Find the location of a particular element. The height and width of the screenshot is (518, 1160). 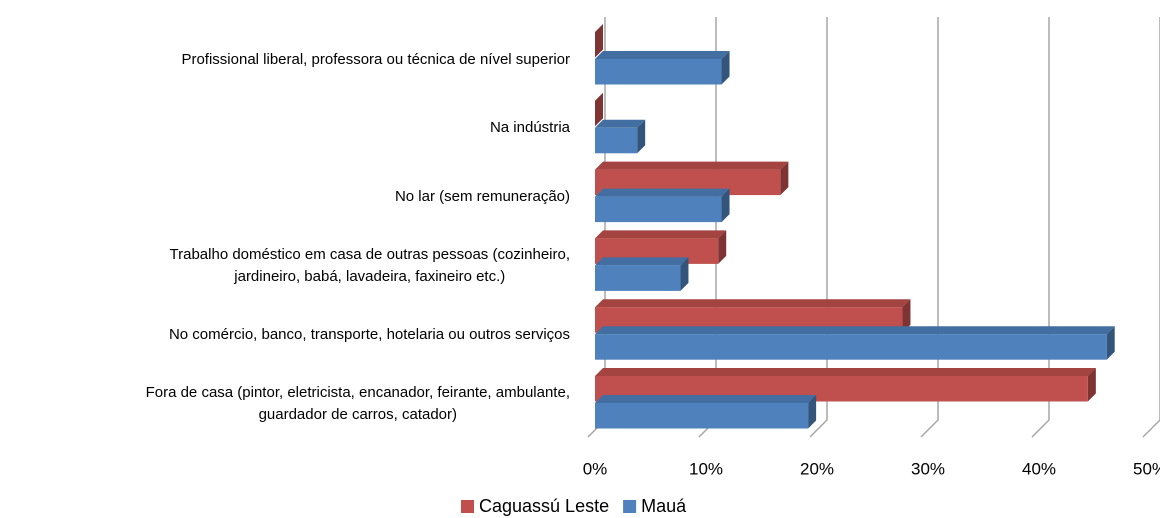

x-tick-label: 0% is located at coordinates (595, 468).